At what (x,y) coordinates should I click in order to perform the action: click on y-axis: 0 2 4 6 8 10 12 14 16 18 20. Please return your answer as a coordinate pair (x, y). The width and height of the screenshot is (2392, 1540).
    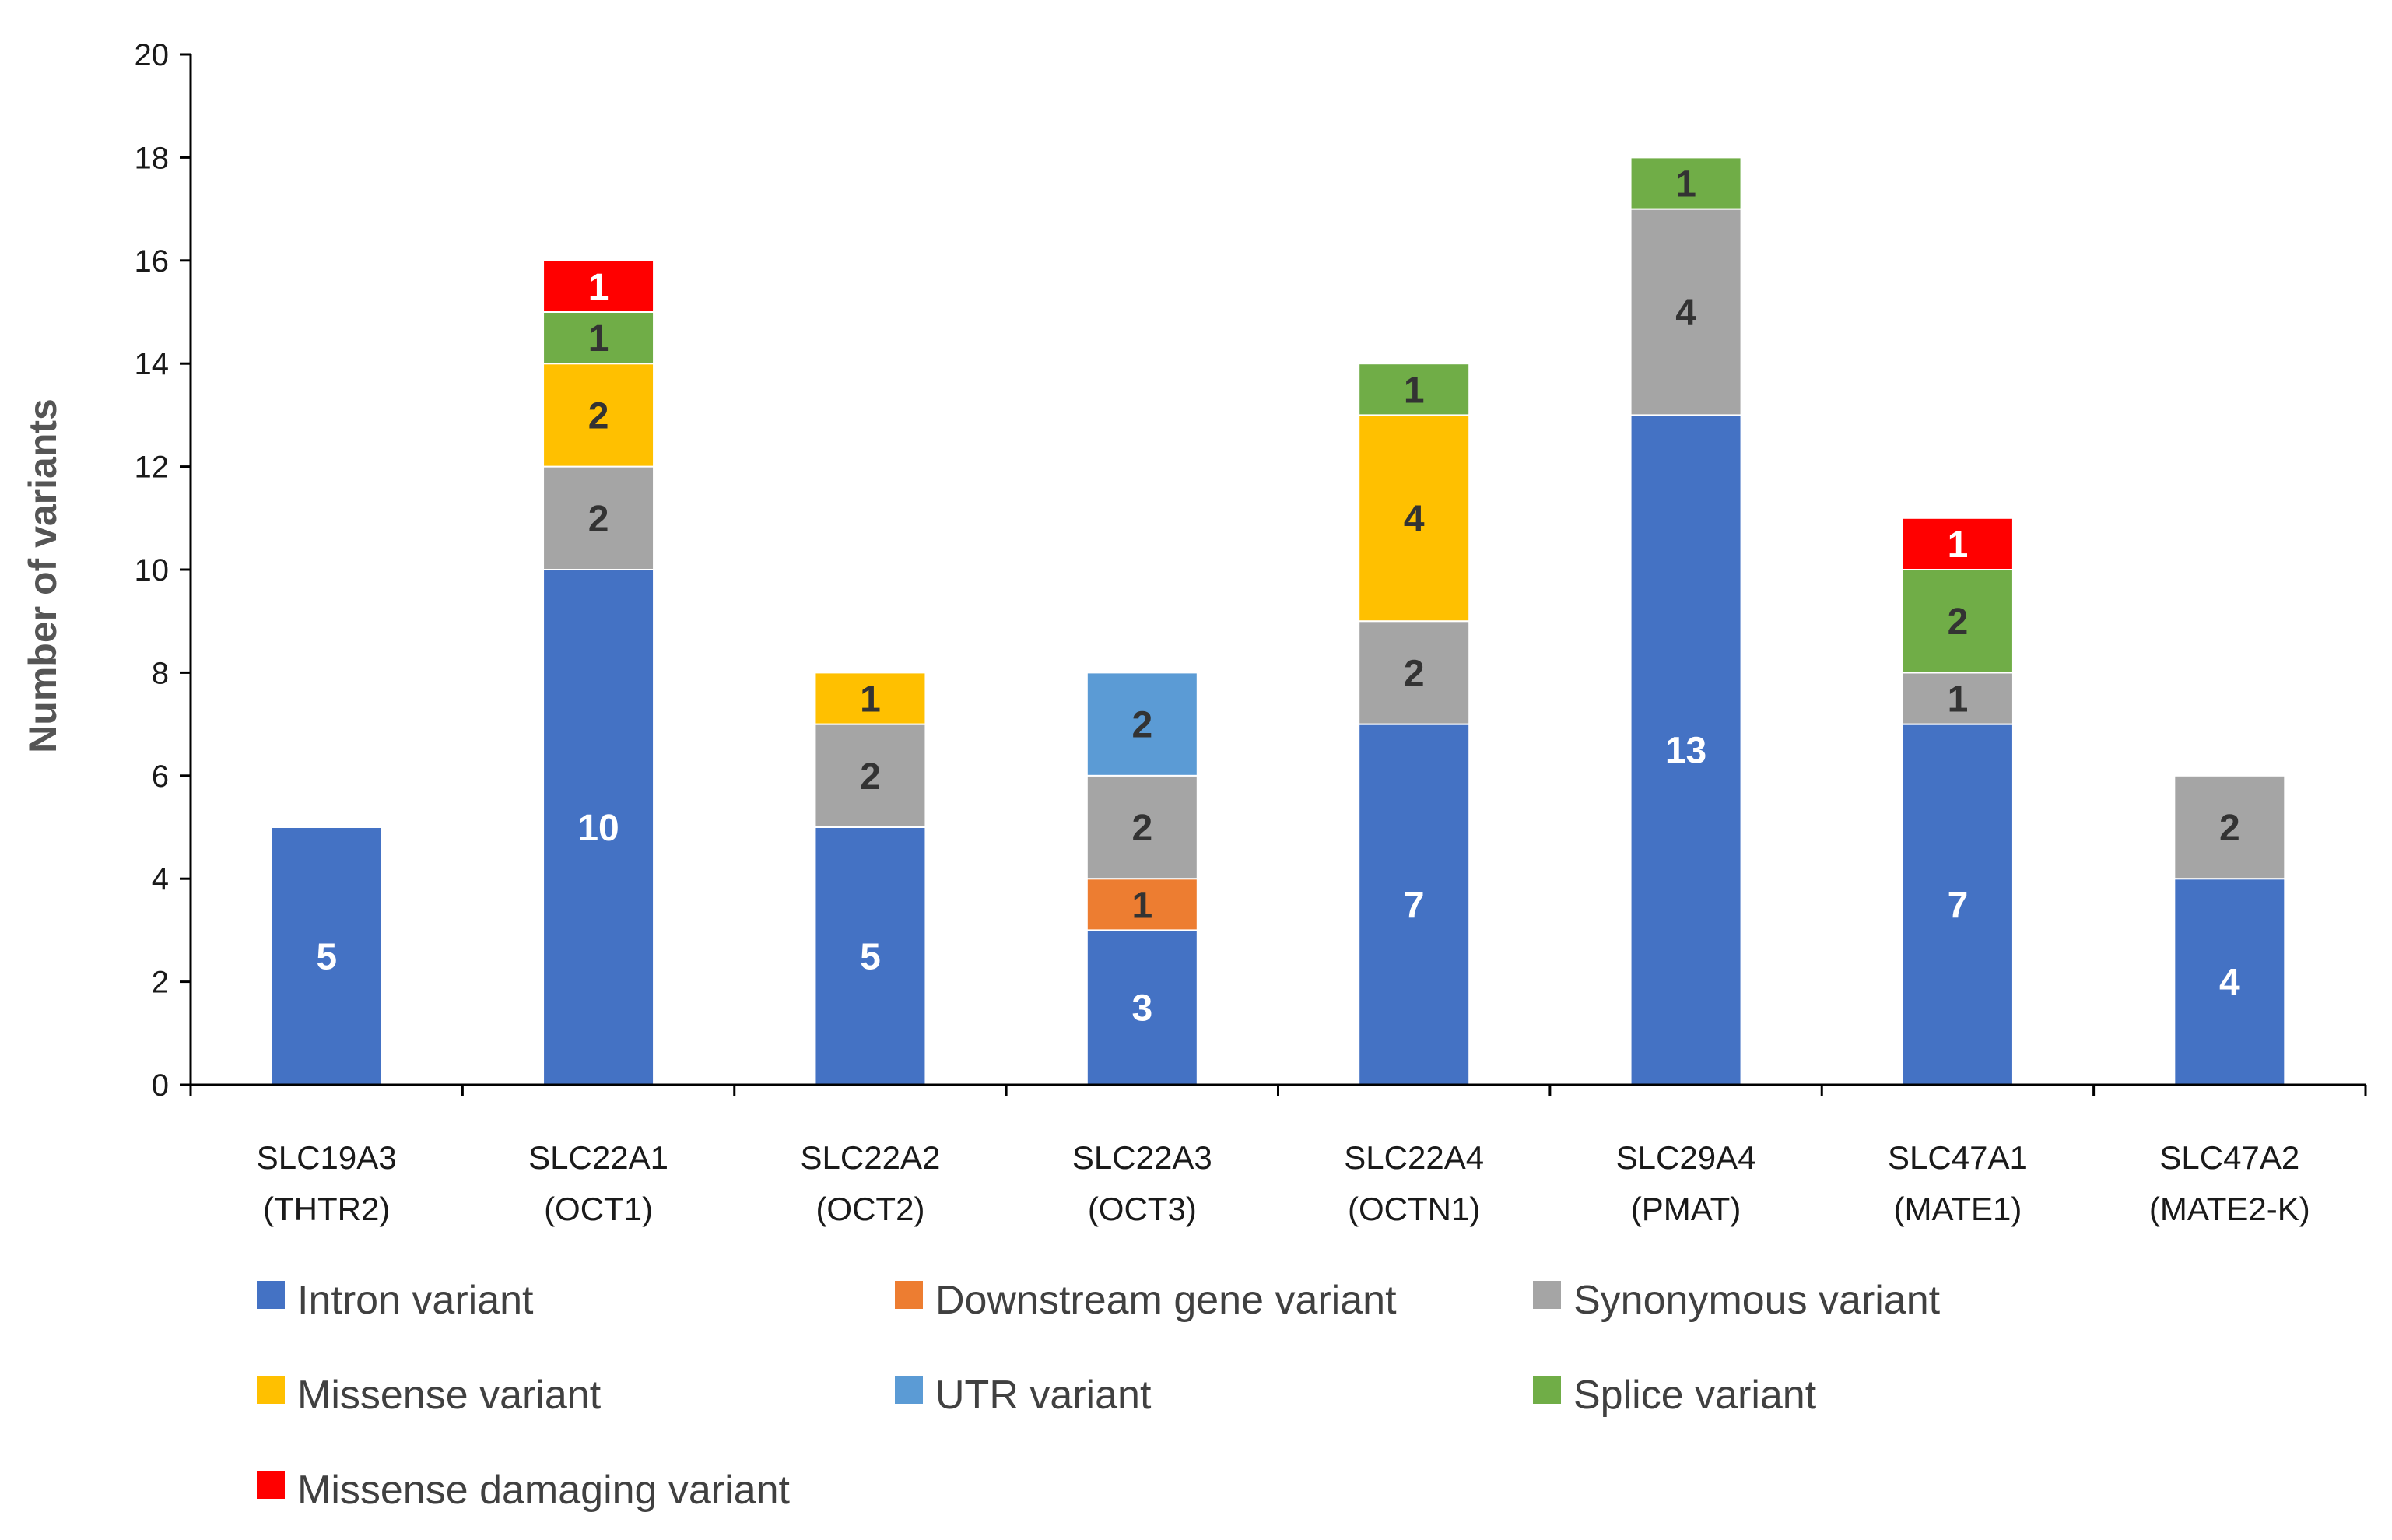
    Looking at the image, I should click on (164, 570).